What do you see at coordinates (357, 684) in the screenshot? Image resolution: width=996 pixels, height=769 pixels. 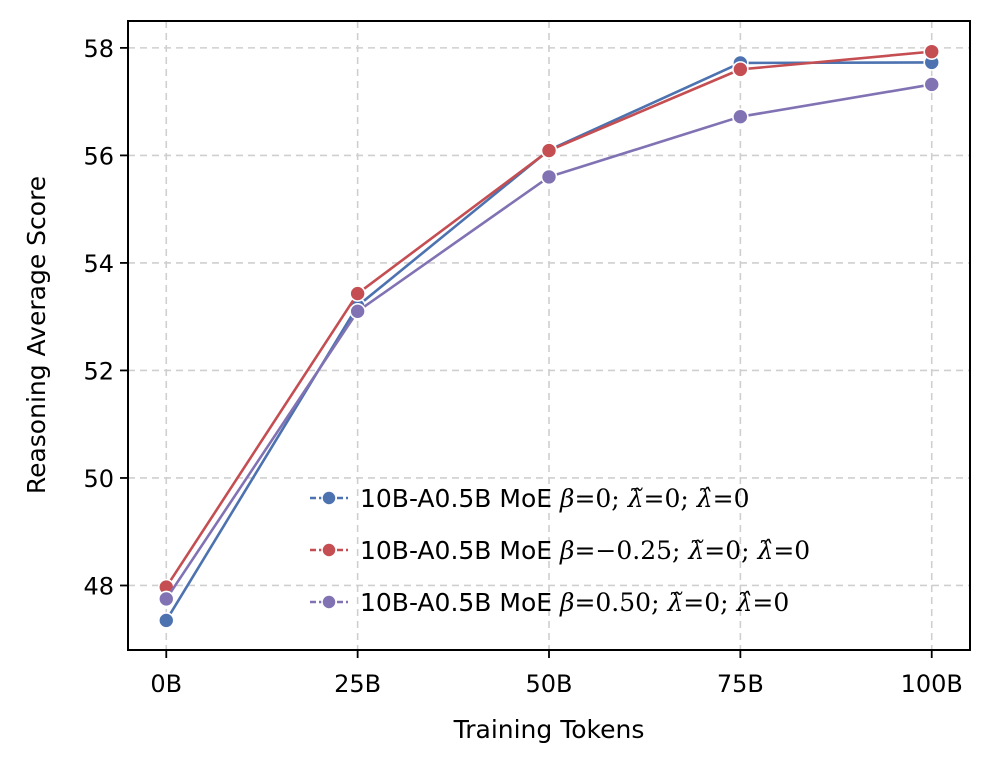 I see `x-tick-label: 25B` at bounding box center [357, 684].